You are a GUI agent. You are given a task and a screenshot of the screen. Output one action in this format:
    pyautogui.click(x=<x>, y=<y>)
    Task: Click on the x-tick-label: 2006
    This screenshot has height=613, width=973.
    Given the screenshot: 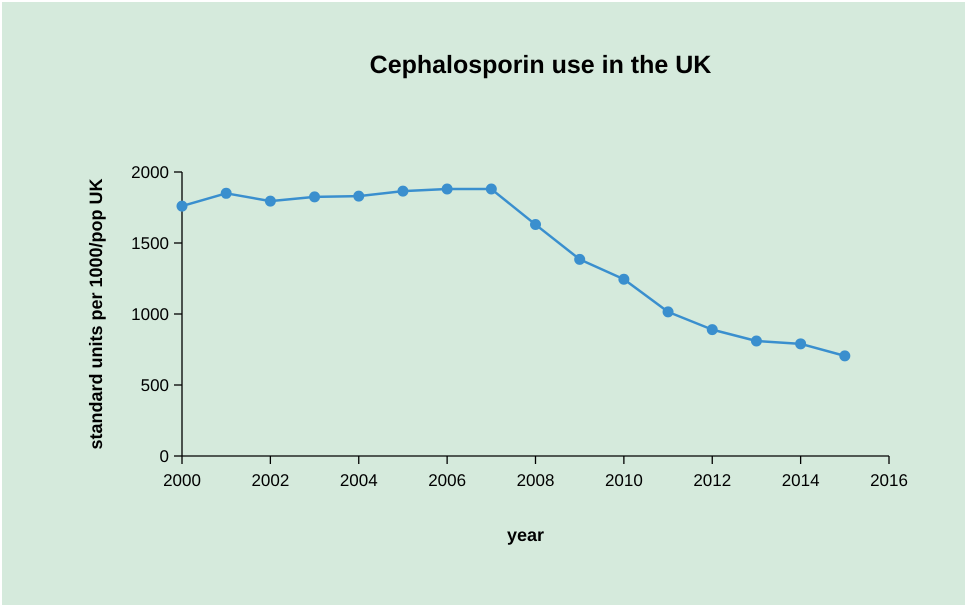 What is the action you would take?
    pyautogui.click(x=447, y=480)
    